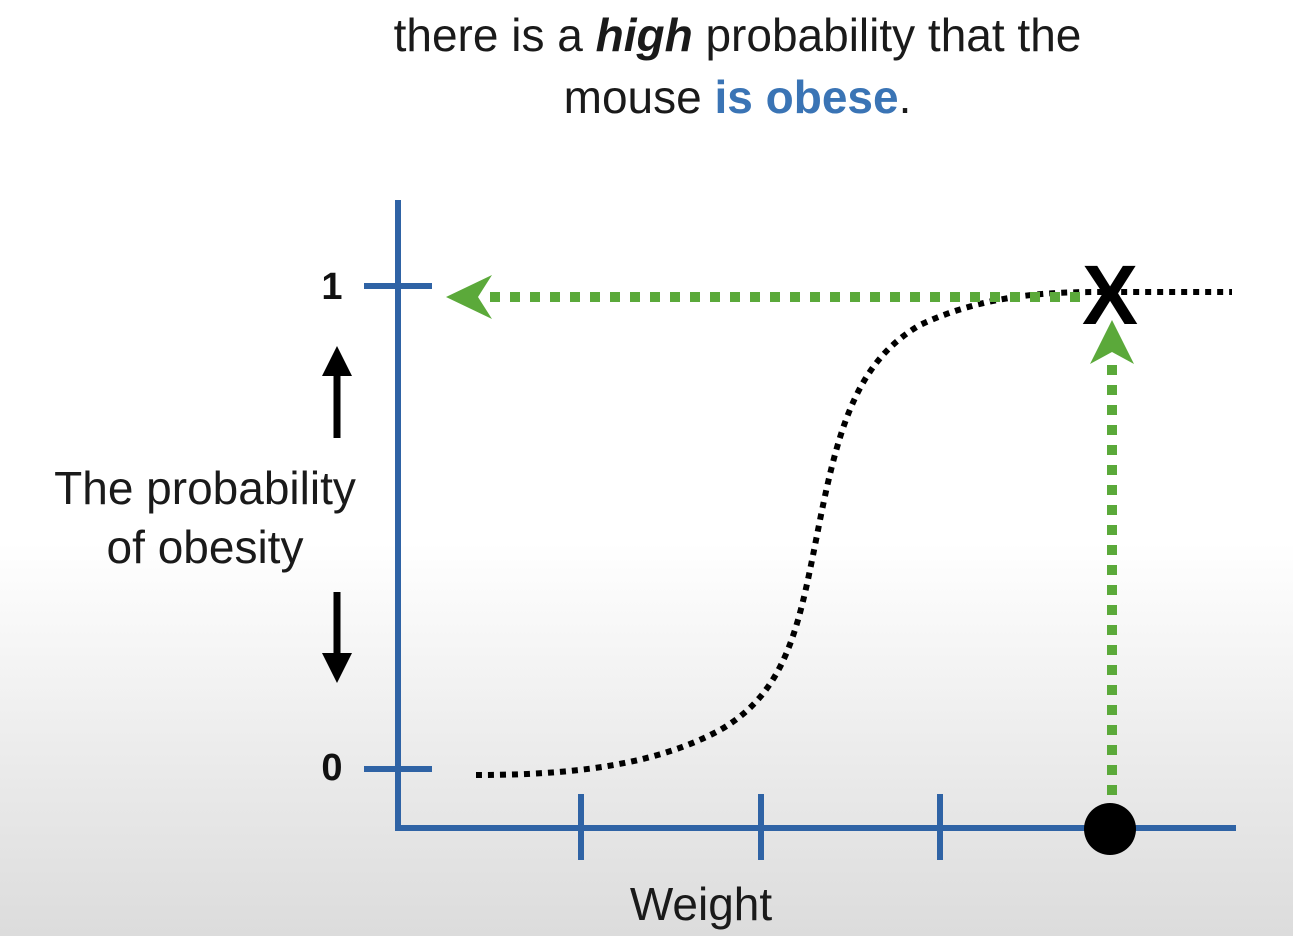 The image size is (1293, 936). What do you see at coordinates (639, 97) in the screenshot?
I see `headline-line2-prefix: mouse` at bounding box center [639, 97].